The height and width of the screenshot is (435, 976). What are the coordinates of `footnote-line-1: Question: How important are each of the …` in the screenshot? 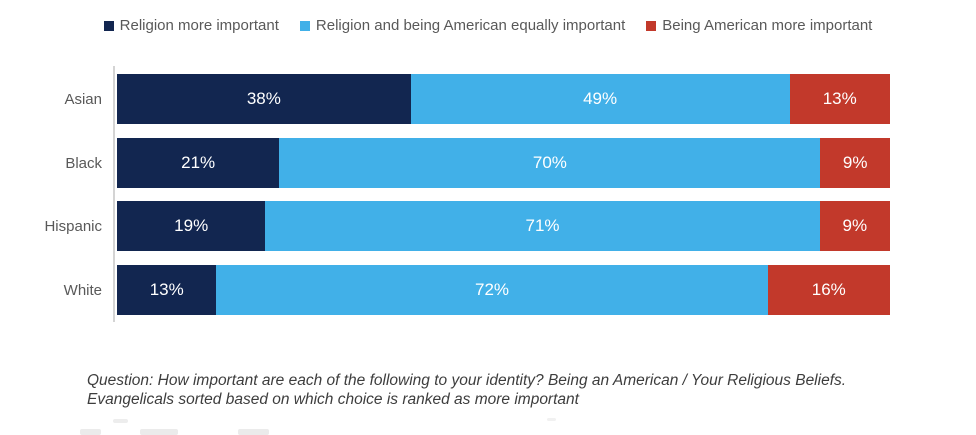 It's located at (467, 380).